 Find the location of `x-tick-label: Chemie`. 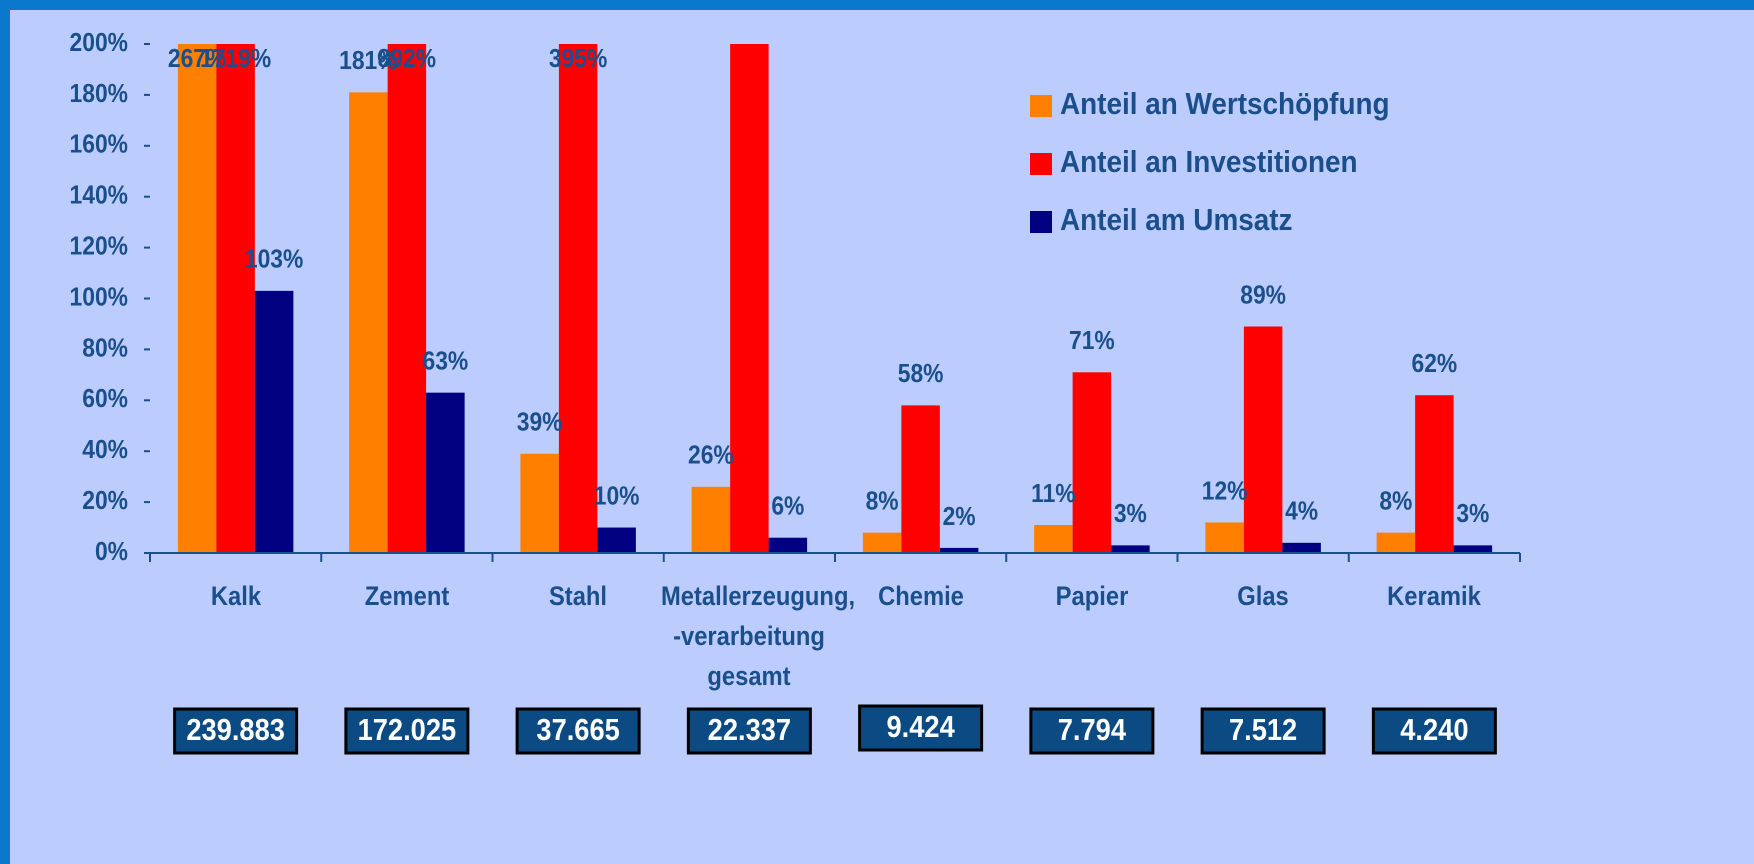

x-tick-label: Chemie is located at coordinates (920, 596).